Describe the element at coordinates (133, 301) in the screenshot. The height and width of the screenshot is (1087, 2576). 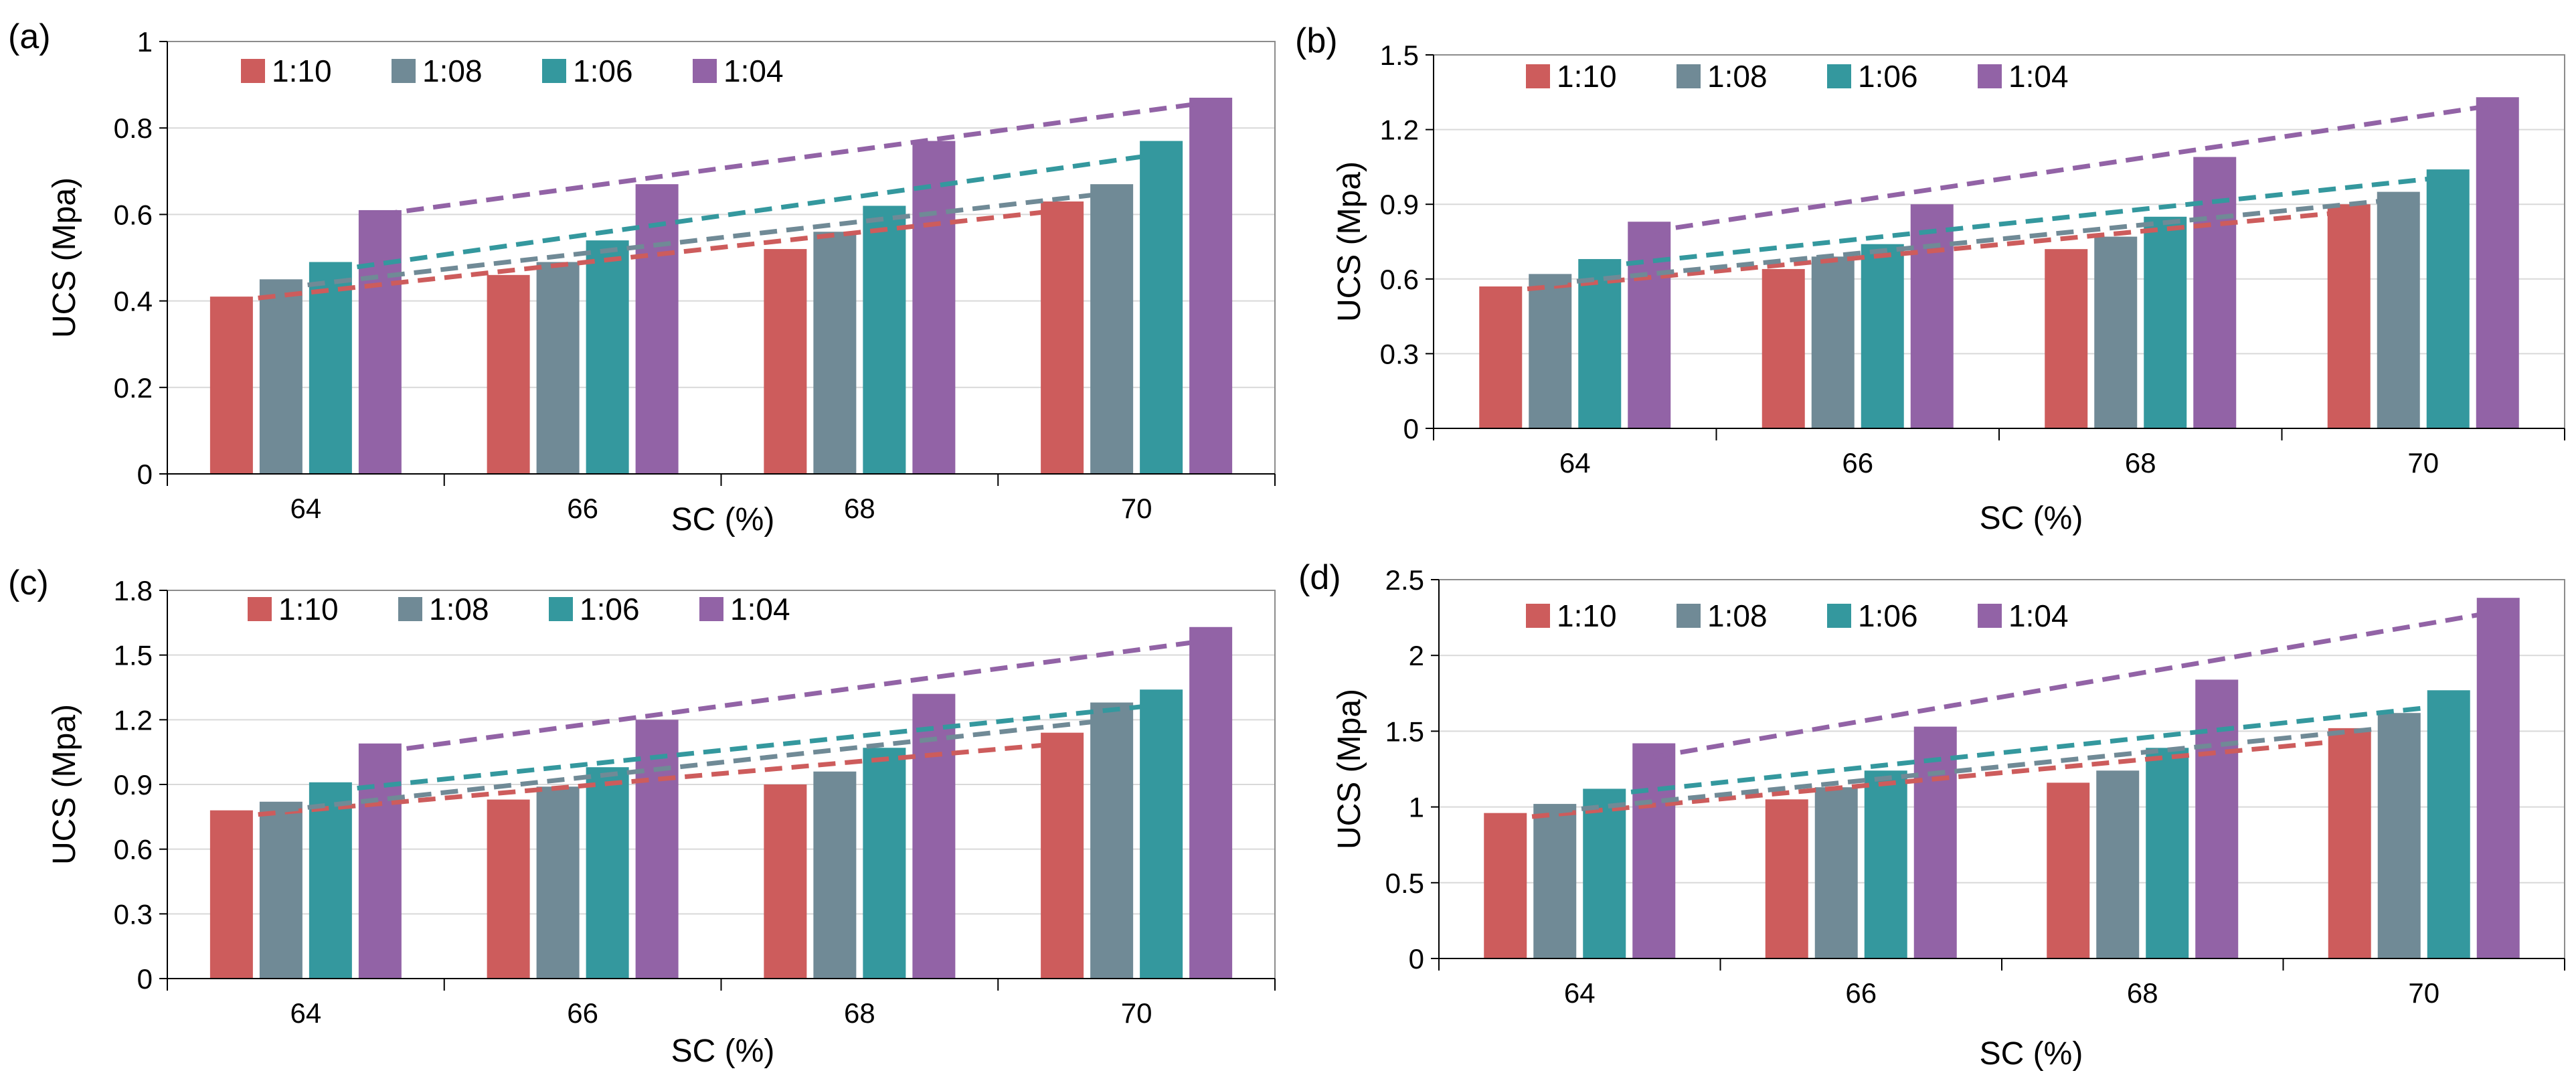
I see `panel-a-y-tick-label: 0.4` at that location.